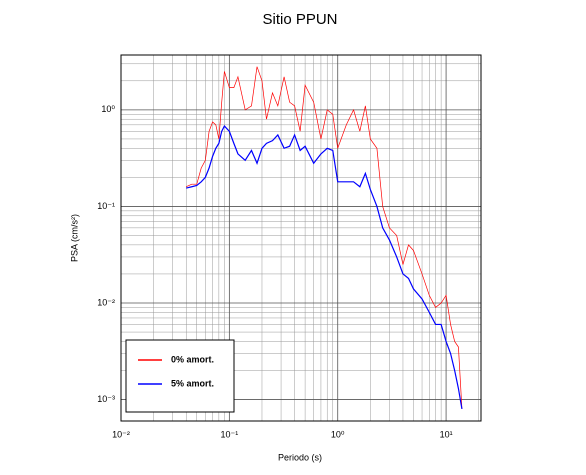 The height and width of the screenshot is (475, 586). Describe the element at coordinates (300, 457) in the screenshot. I see `x-axis-label: Periodo (s)` at that location.